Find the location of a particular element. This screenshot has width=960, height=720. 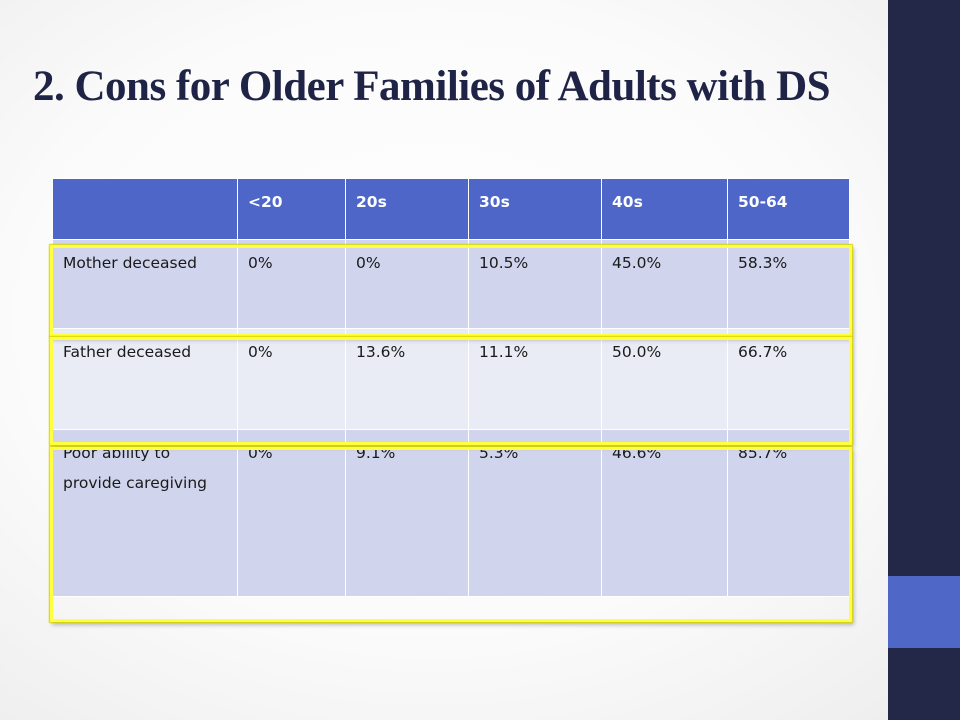

row-label: Poor ability to provide caregiving is located at coordinates (145, 513).